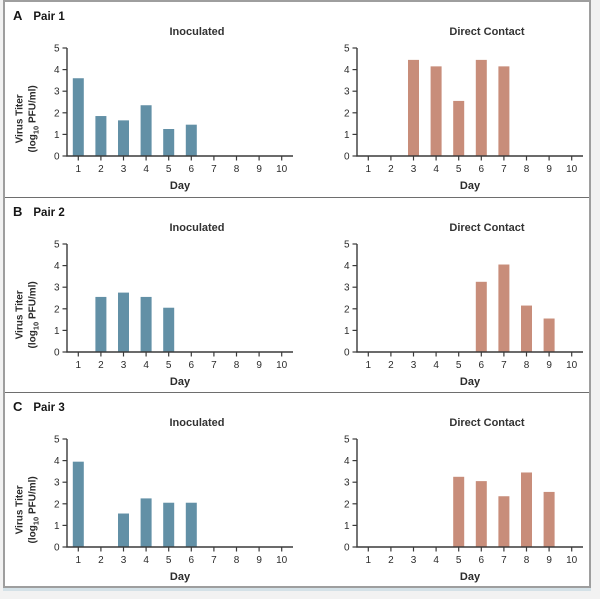  Describe the element at coordinates (49, 213) in the screenshot. I see `panel-pair-label: Pair 2` at that location.